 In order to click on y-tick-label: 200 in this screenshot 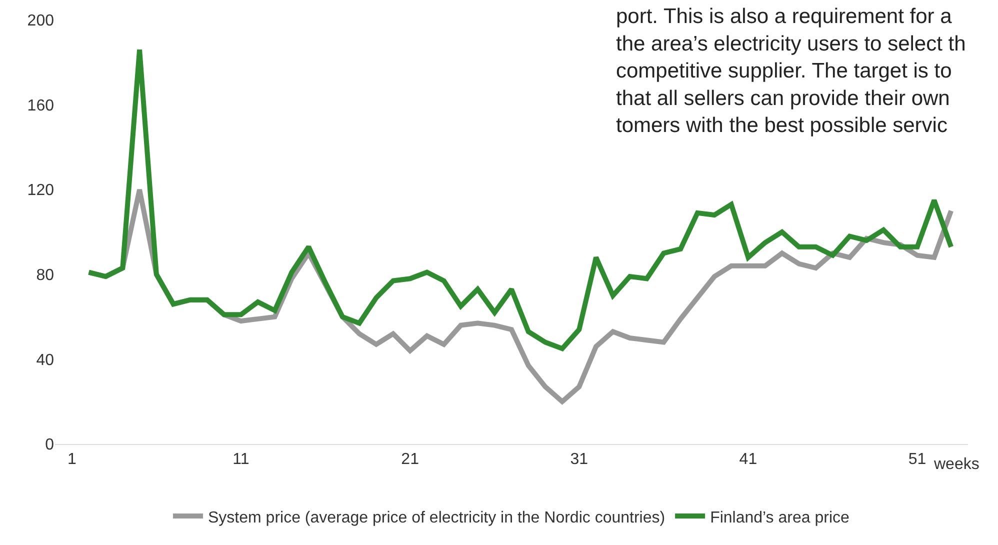, I will do `click(40, 21)`.